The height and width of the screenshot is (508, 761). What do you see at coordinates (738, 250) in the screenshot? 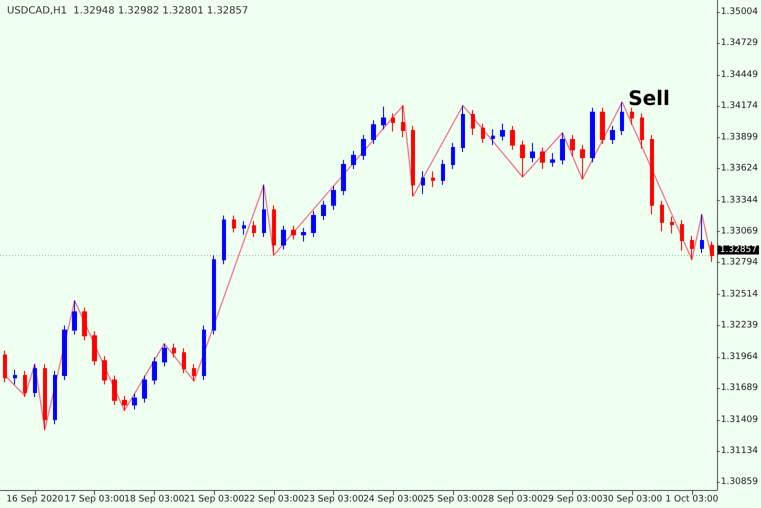
I see `ref-line-label: 1.32857` at bounding box center [738, 250].